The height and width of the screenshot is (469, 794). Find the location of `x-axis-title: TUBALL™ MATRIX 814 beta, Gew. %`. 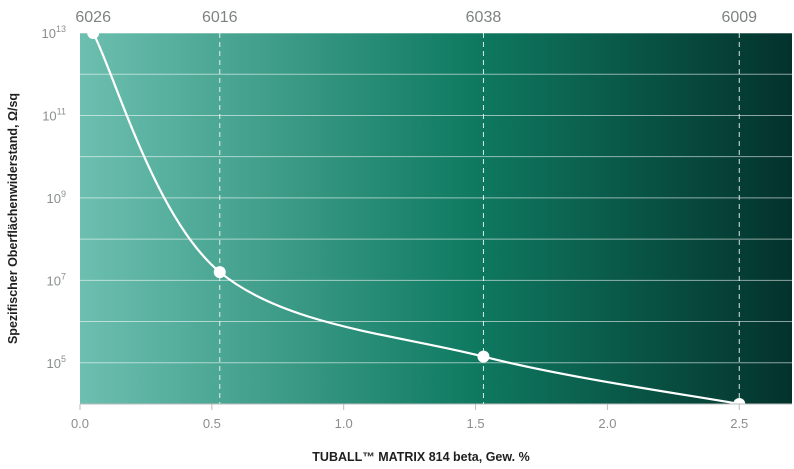

x-axis-title: TUBALL™ MATRIX 814 beta, Gew. % is located at coordinates (420, 457).